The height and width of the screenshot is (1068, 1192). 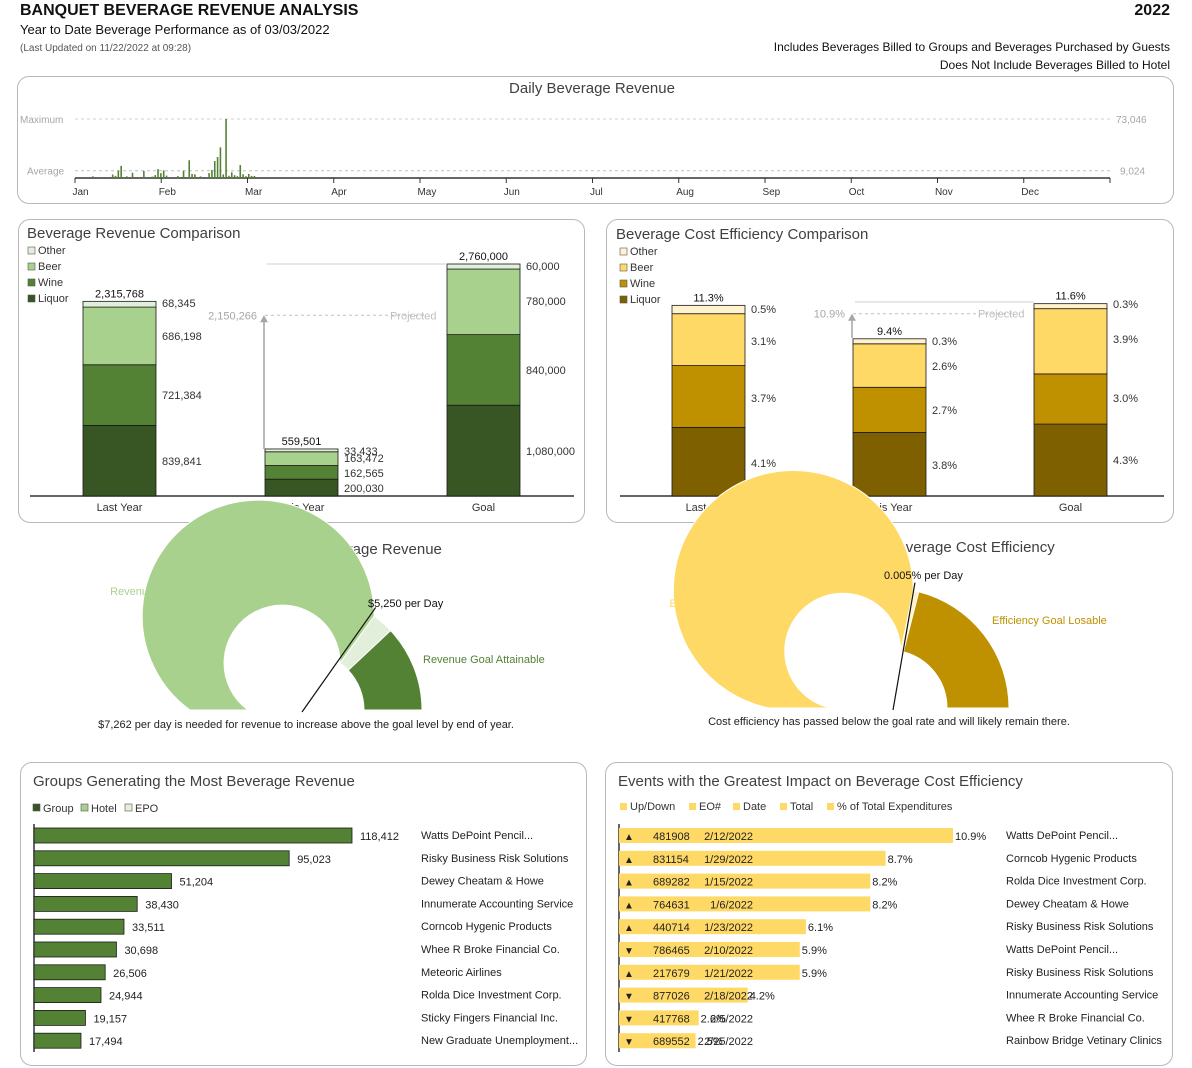 What do you see at coordinates (629, 1019) in the screenshot?
I see `events-direction-icon: ▼` at bounding box center [629, 1019].